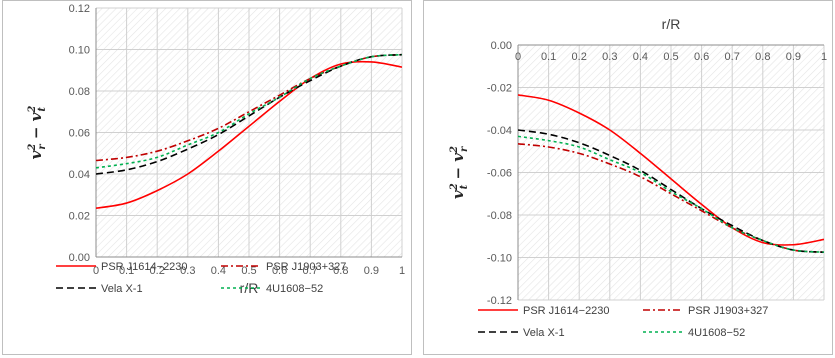  Describe the element at coordinates (79, 9) in the screenshot. I see `y-tick-label: 0.12` at that location.